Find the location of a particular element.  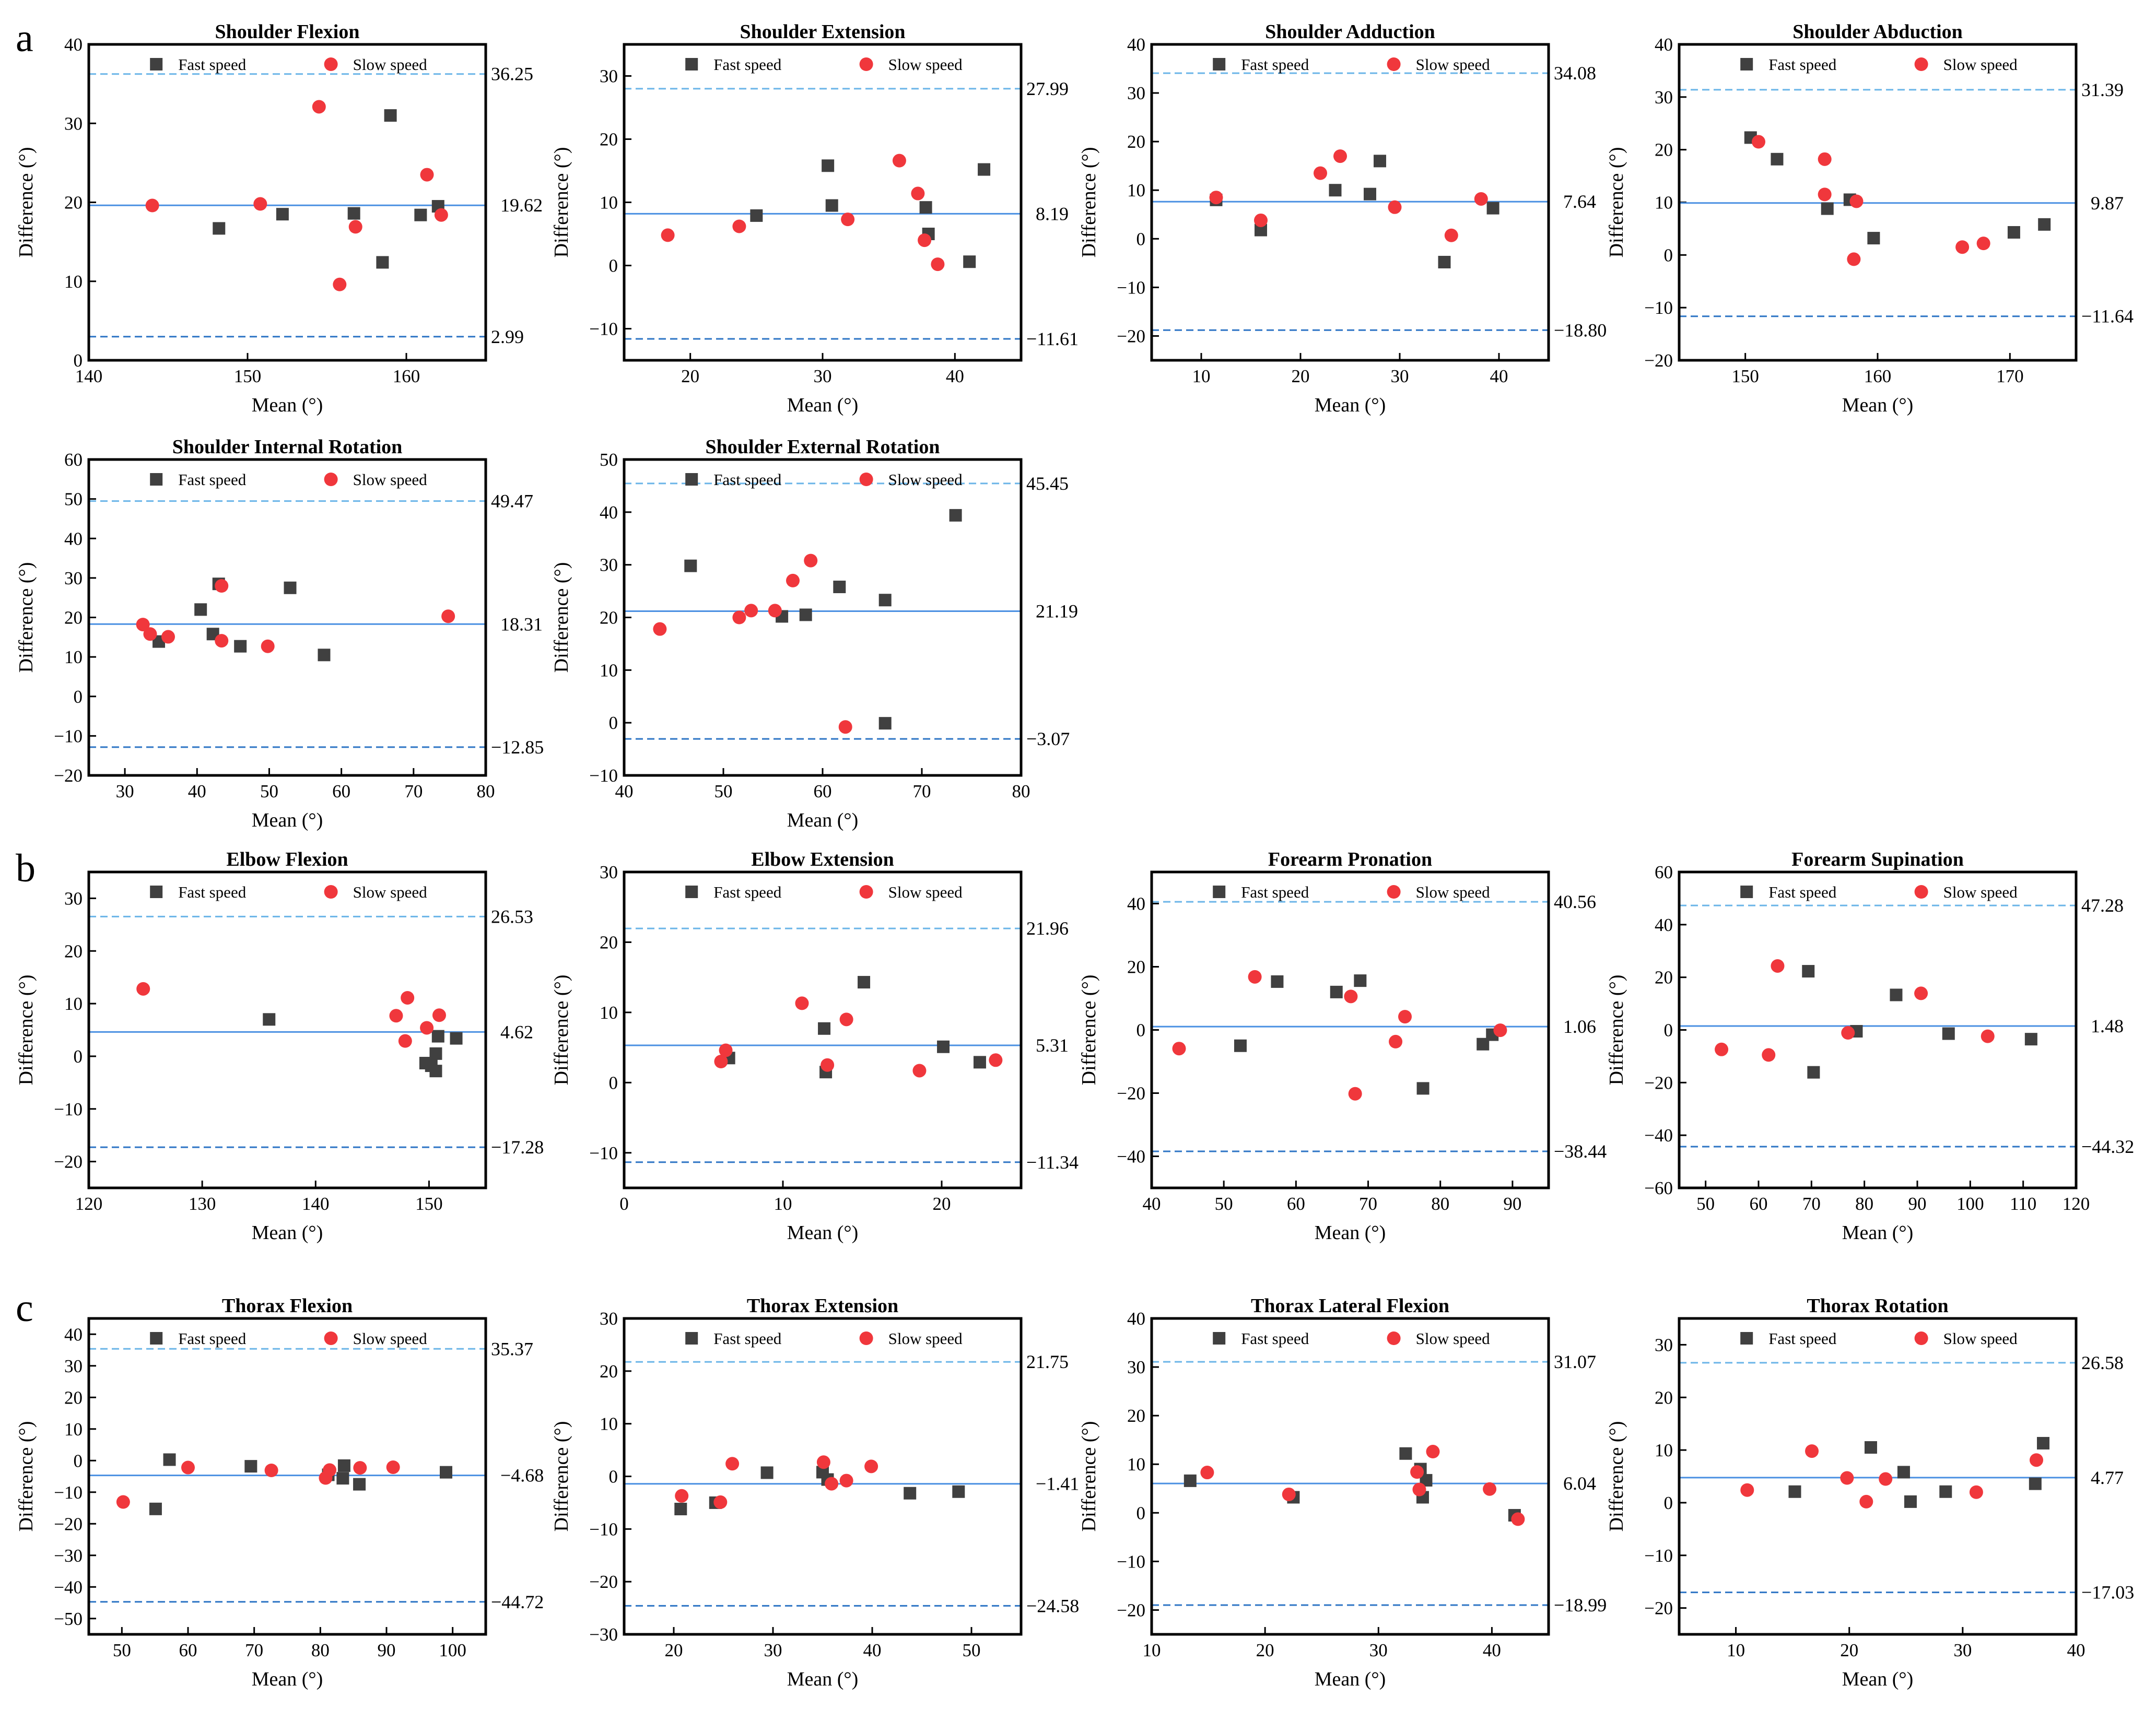

mean-difference-label: 8.19 is located at coordinates (1053, 213).